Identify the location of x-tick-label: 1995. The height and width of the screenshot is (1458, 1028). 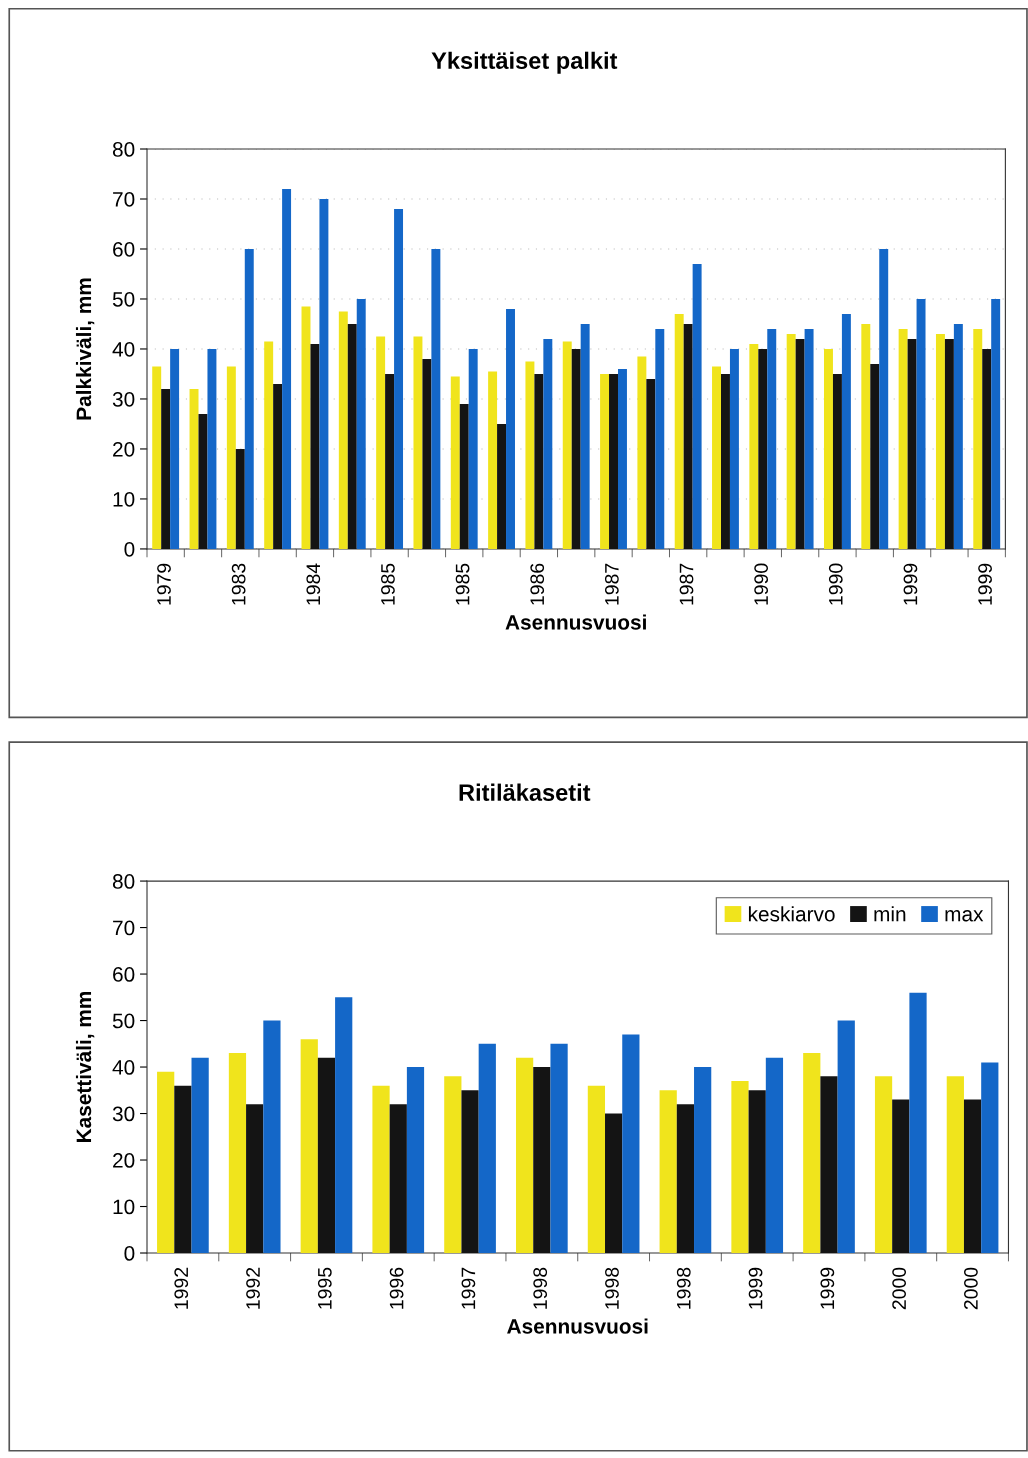
(324, 1288).